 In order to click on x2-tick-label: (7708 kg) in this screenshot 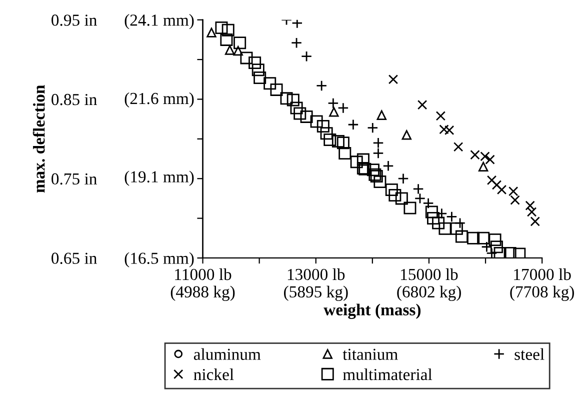, I will do `click(542, 293)`.